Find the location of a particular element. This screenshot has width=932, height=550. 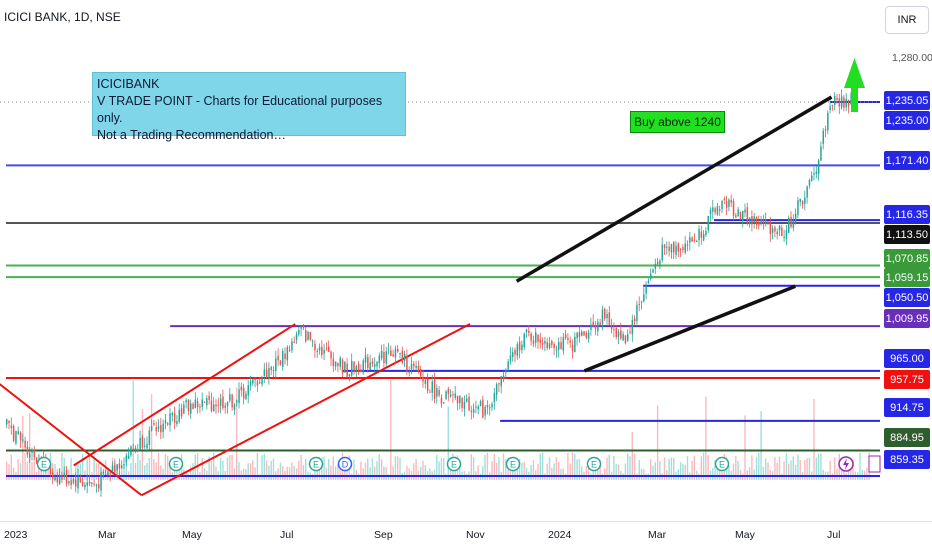

chart-title: ICICI BANK, 1D, NSE is located at coordinates (62, 17).